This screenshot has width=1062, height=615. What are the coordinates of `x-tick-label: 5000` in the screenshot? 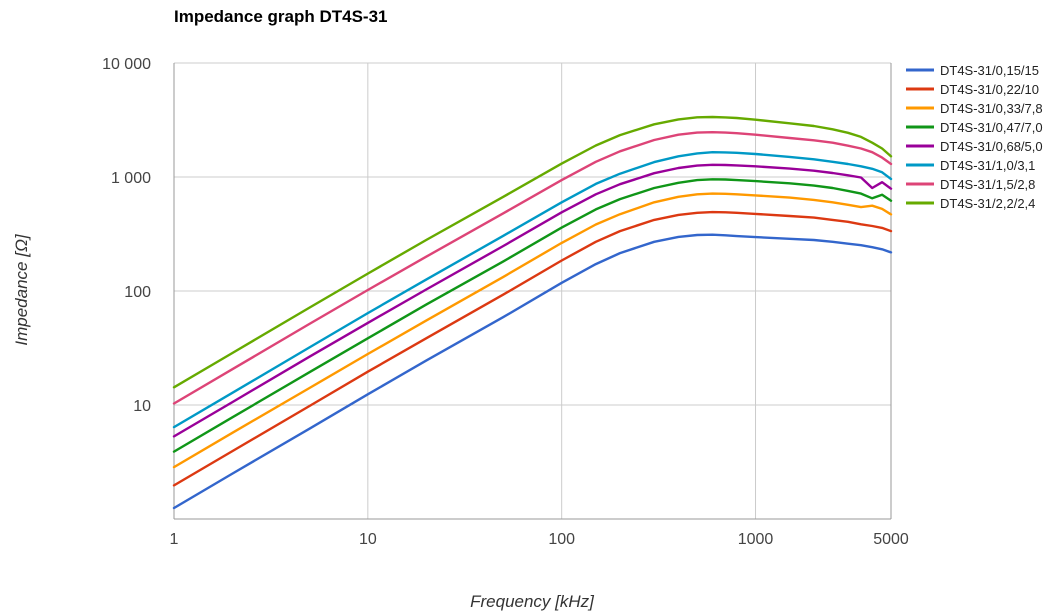 It's located at (891, 539).